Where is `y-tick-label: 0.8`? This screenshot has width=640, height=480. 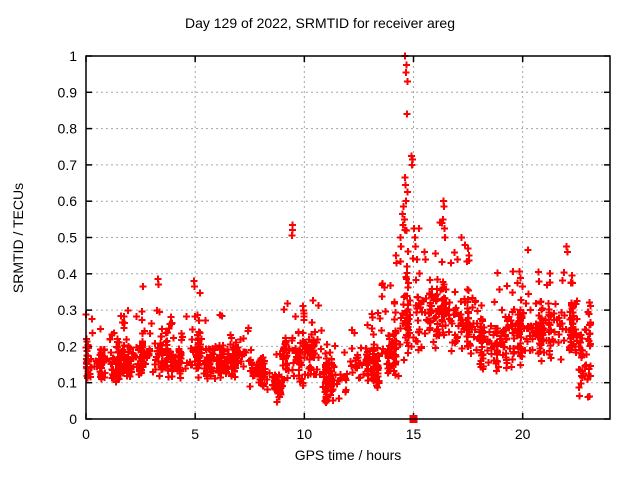
y-tick-label: 0.8 is located at coordinates (68, 129).